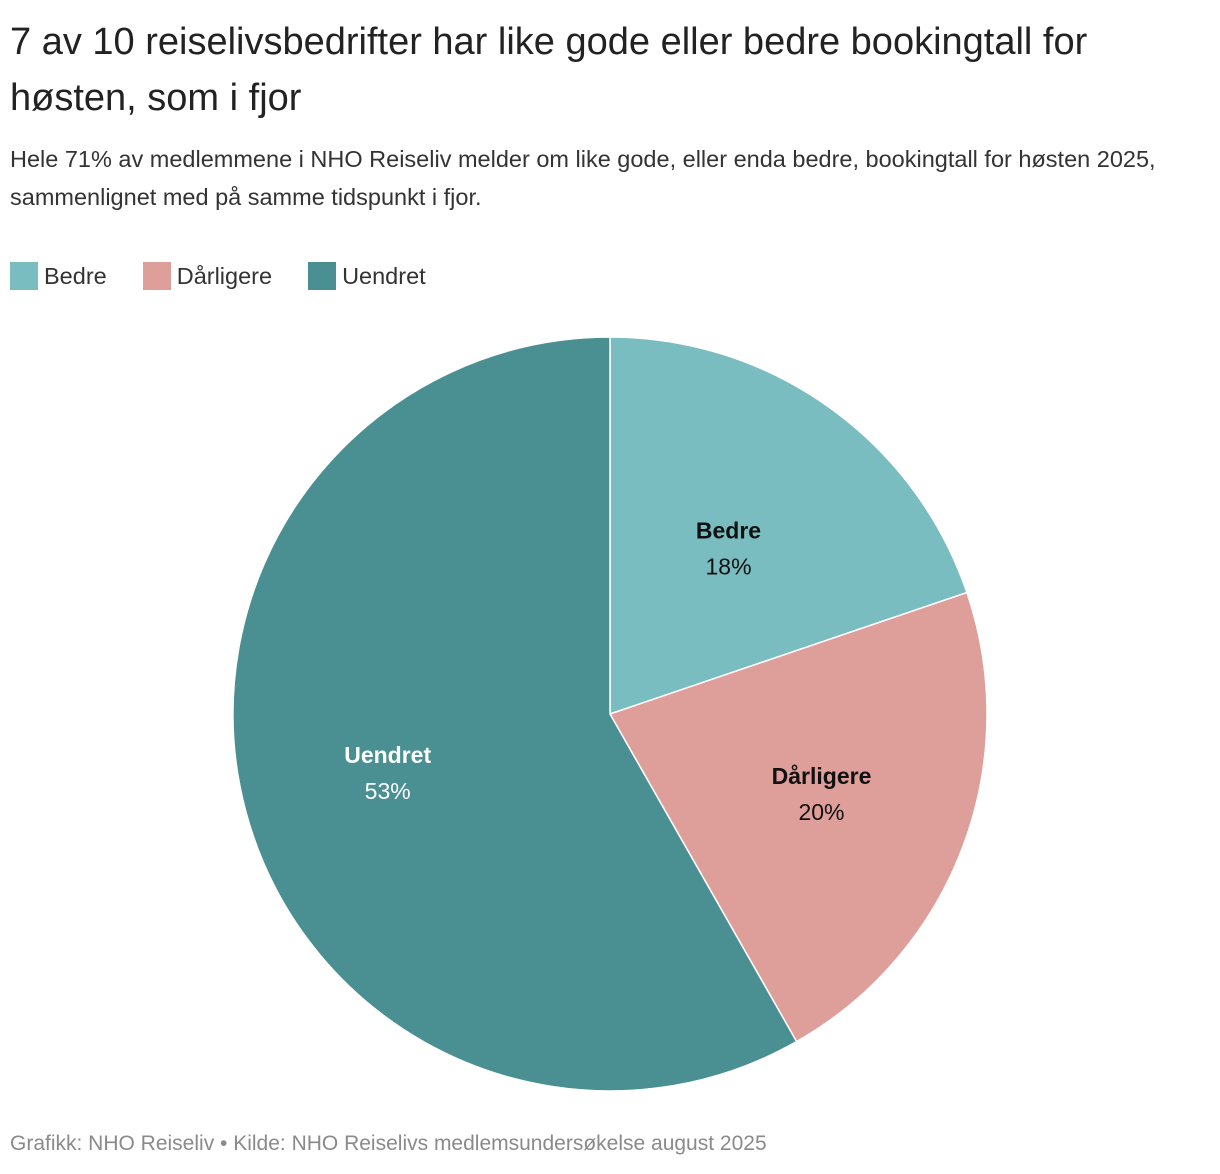 The height and width of the screenshot is (1174, 1220). I want to click on slice-value-uendret: 53%, so click(388, 791).